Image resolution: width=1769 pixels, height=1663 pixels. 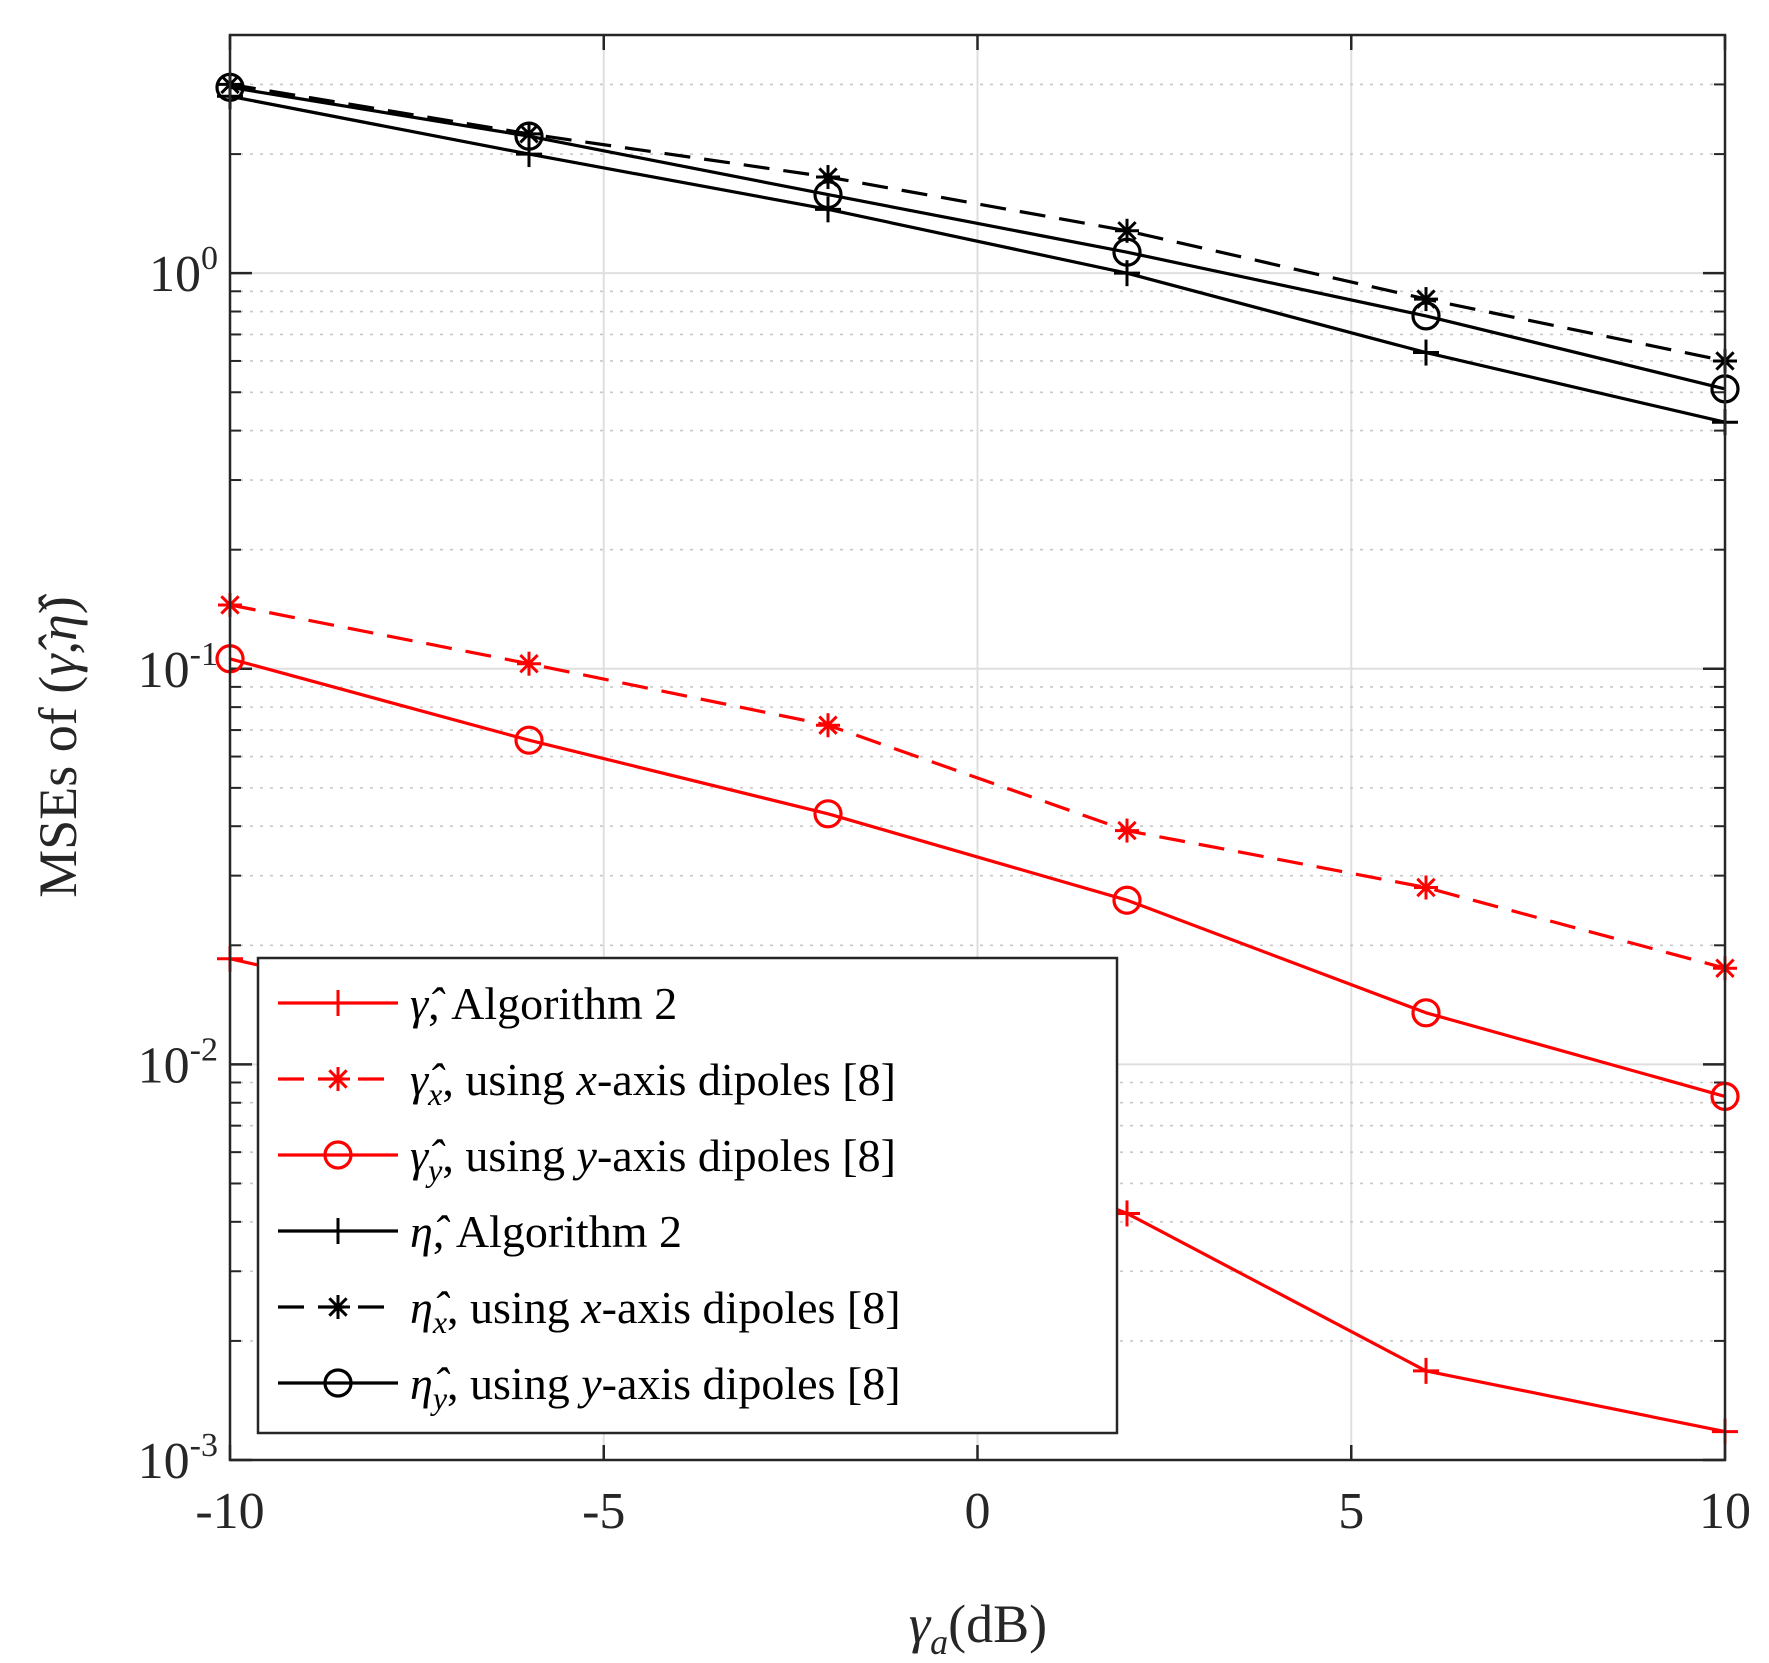 What do you see at coordinates (978, 1511) in the screenshot?
I see `x-tick-label: 0` at bounding box center [978, 1511].